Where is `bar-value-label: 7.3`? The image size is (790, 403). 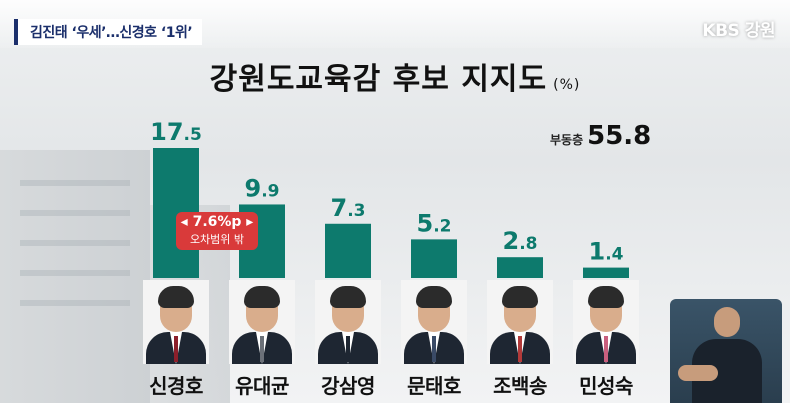
bar-value-label: 7.3 is located at coordinates (348, 208).